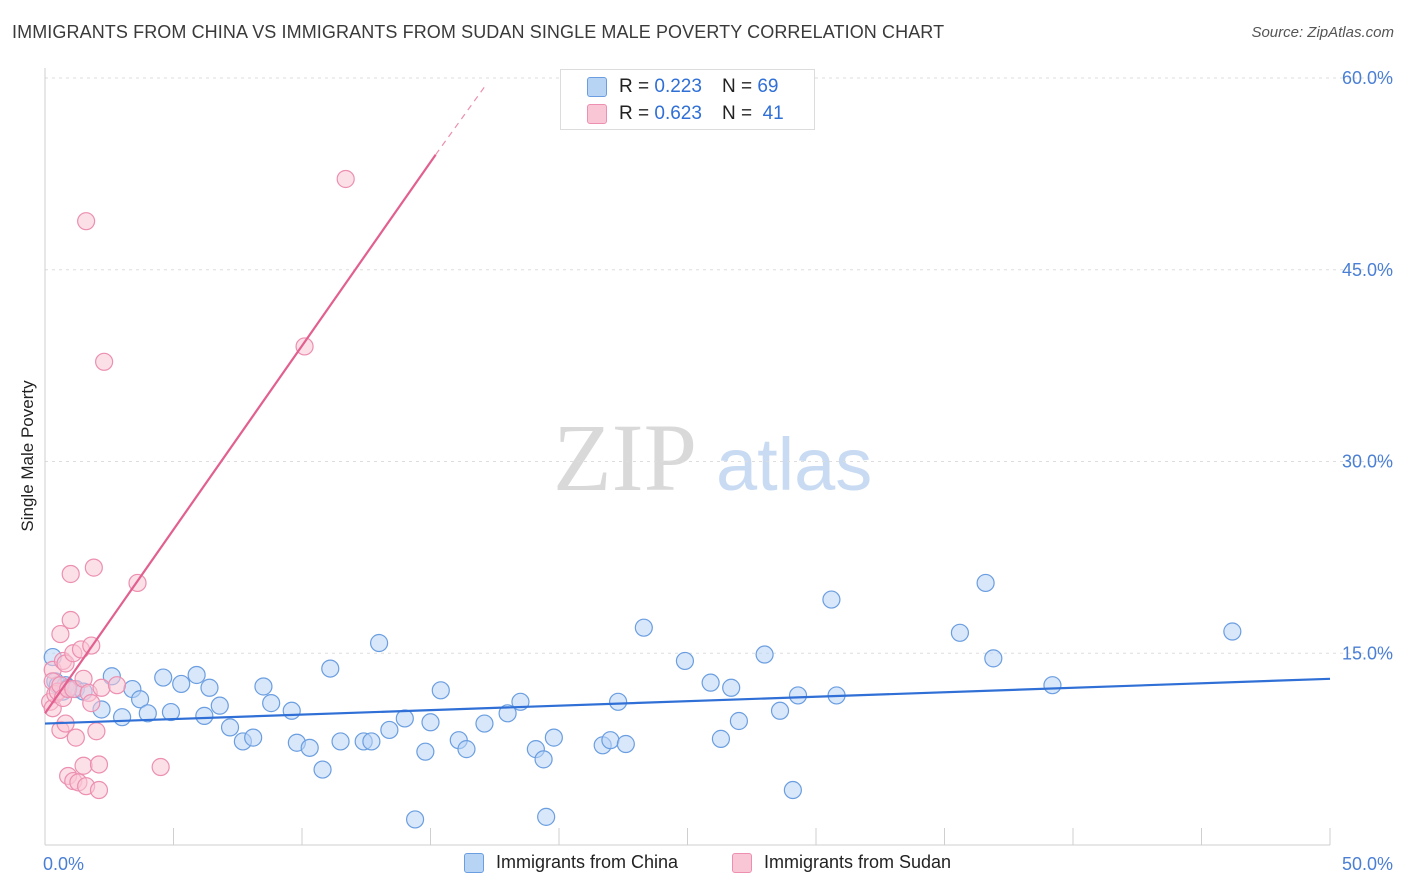  I want to click on legend-n-label: N =, so click(737, 113).